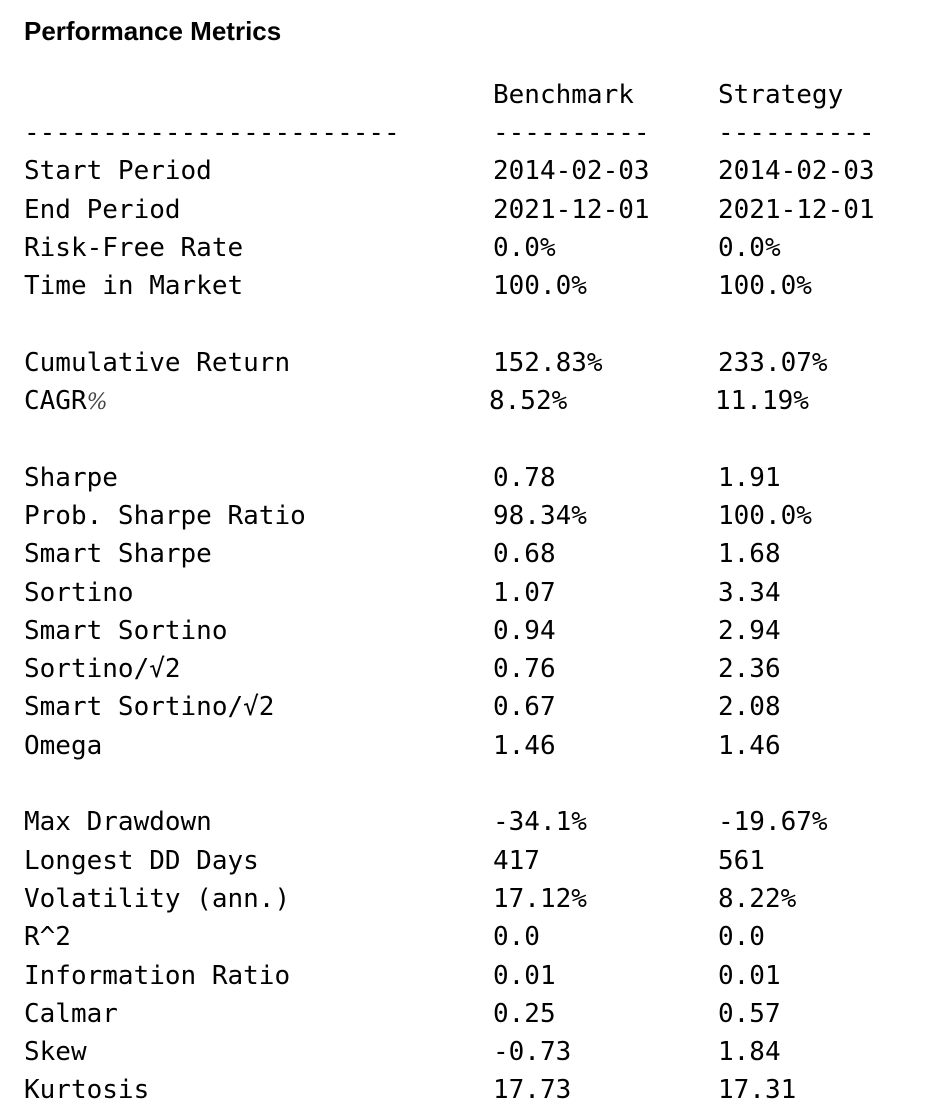 The width and height of the screenshot is (945, 1117). What do you see at coordinates (540, 515) in the screenshot?
I see `metric-benchmark-value: 98.34%` at bounding box center [540, 515].